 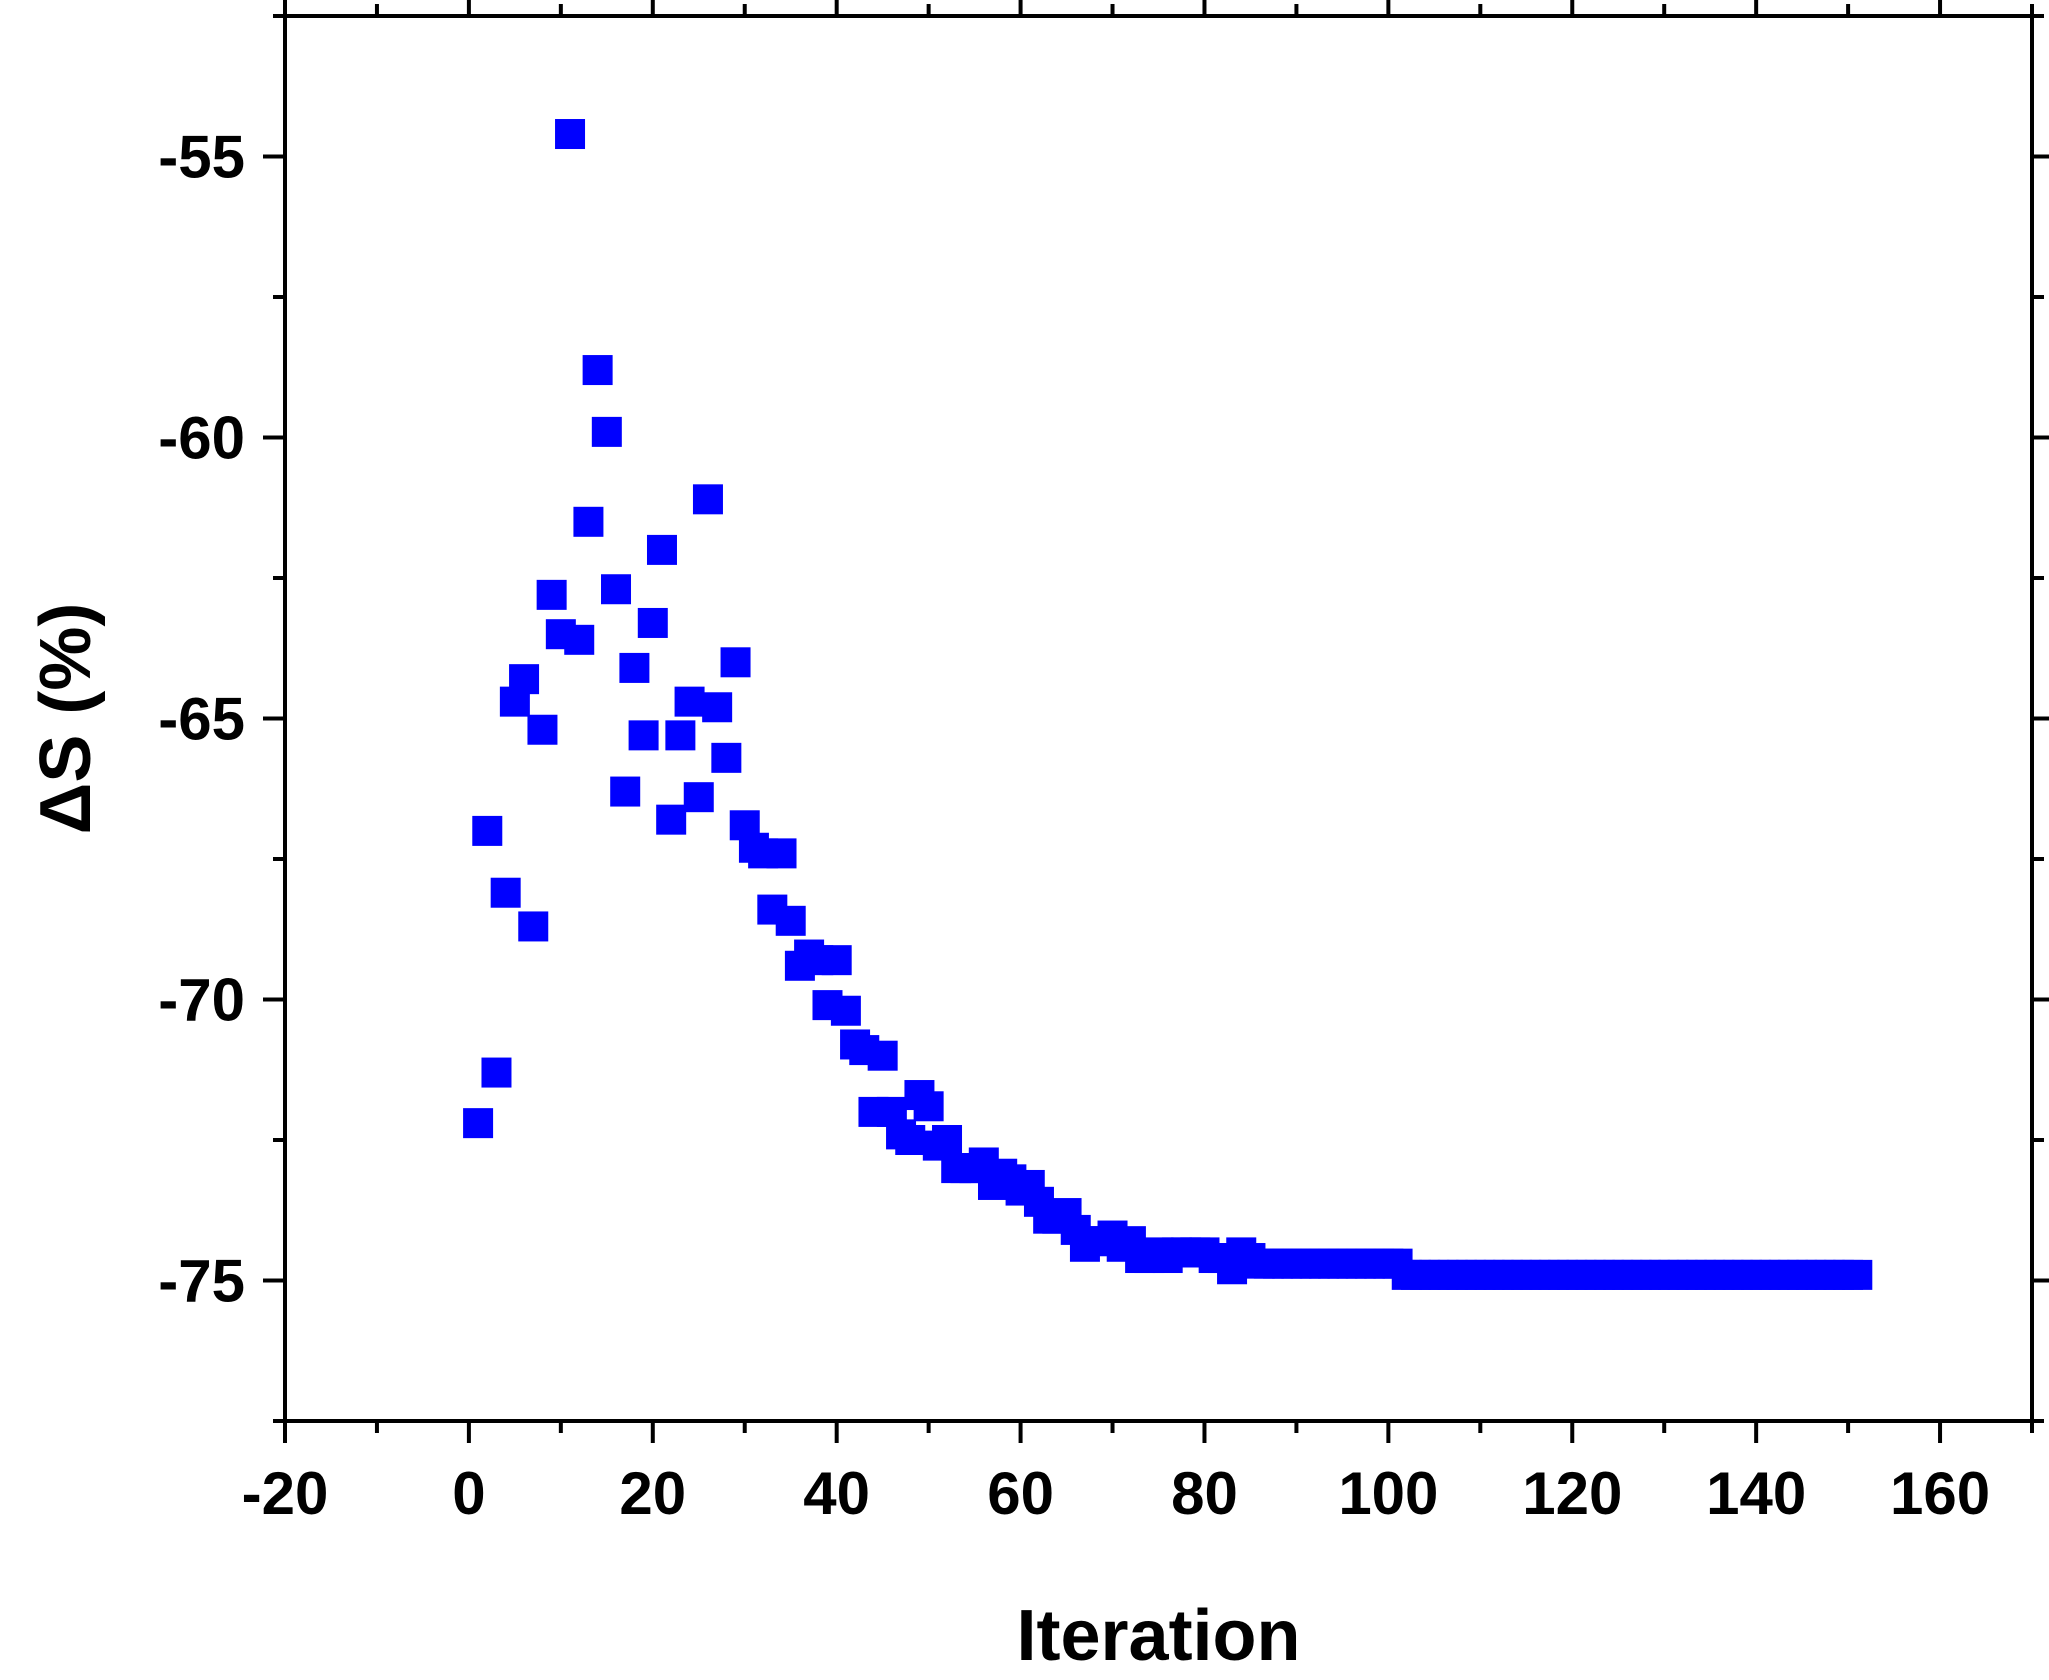 I want to click on x-axis-title: Iteration, so click(x=1158, y=1636).